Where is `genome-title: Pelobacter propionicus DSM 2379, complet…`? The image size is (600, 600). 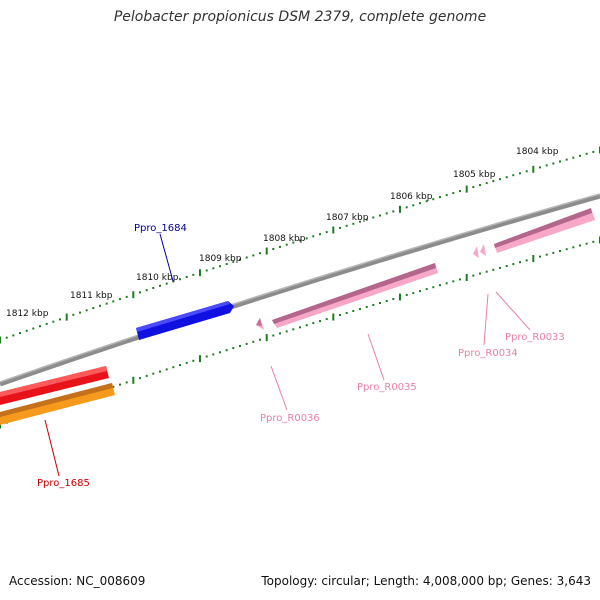 genome-title: Pelobacter propionicus DSM 2379, complet… is located at coordinates (300, 17).